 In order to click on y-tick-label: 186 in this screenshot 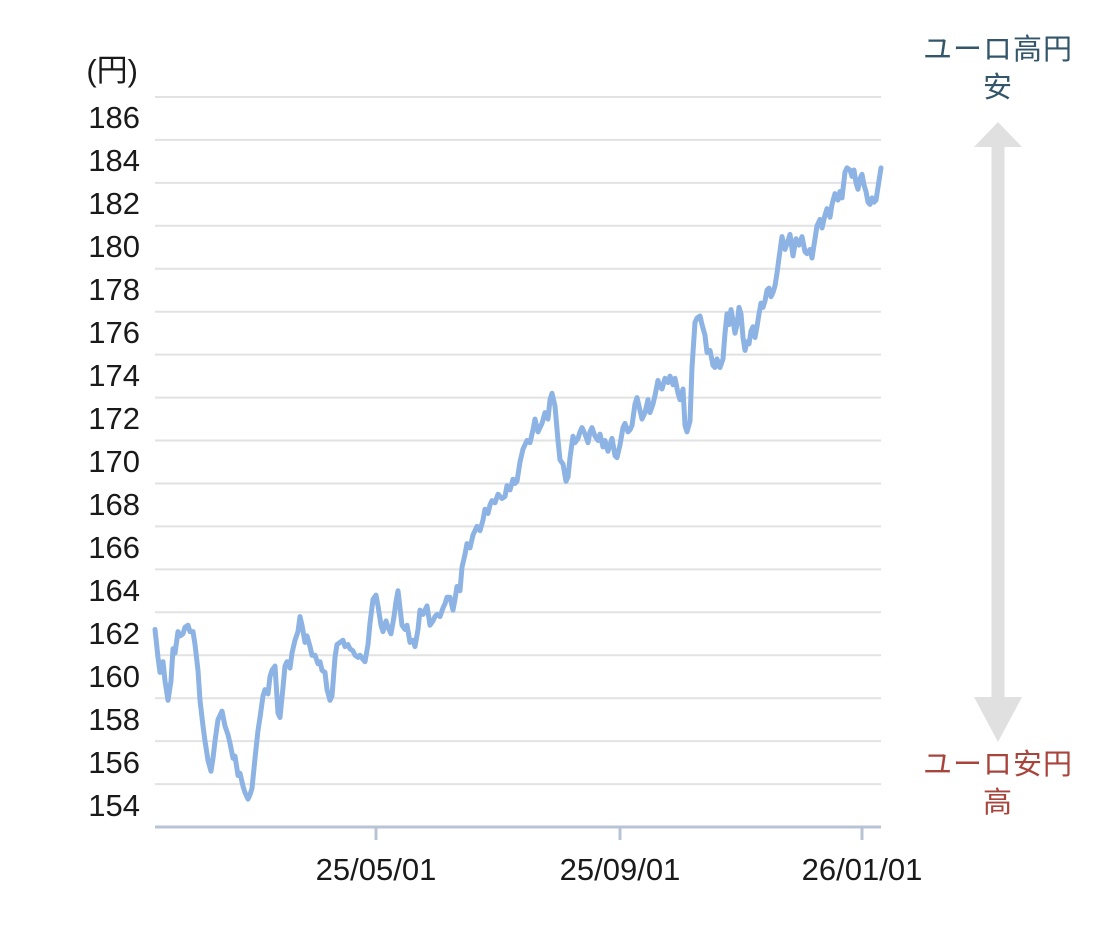, I will do `click(114, 117)`.